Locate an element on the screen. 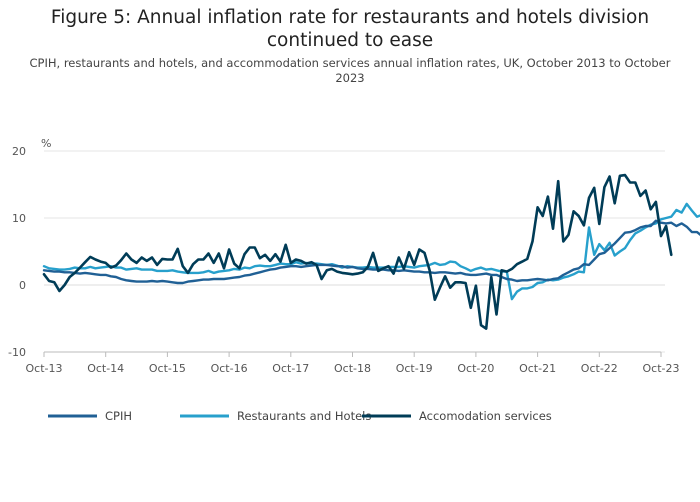 This screenshot has height=502, width=700. legend-item-accomodation-services: Accomodation services is located at coordinates (457, 416).